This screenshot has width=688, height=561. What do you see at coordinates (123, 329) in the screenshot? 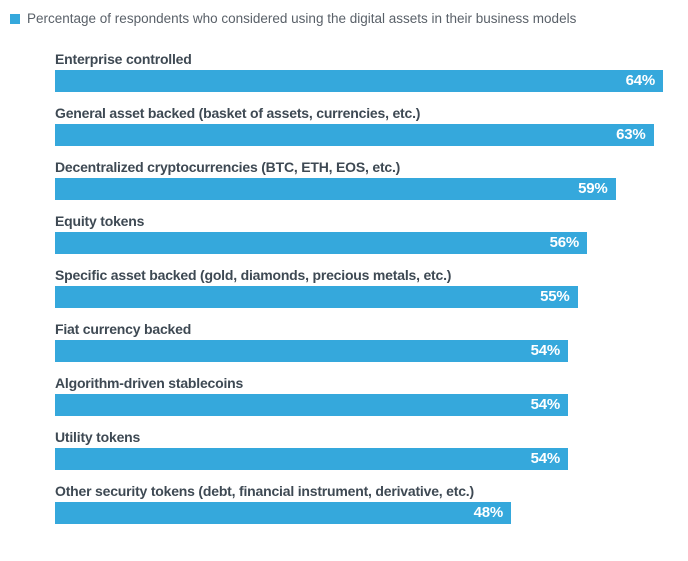
I see `bar-category-label: Fiat currency backed` at bounding box center [123, 329].